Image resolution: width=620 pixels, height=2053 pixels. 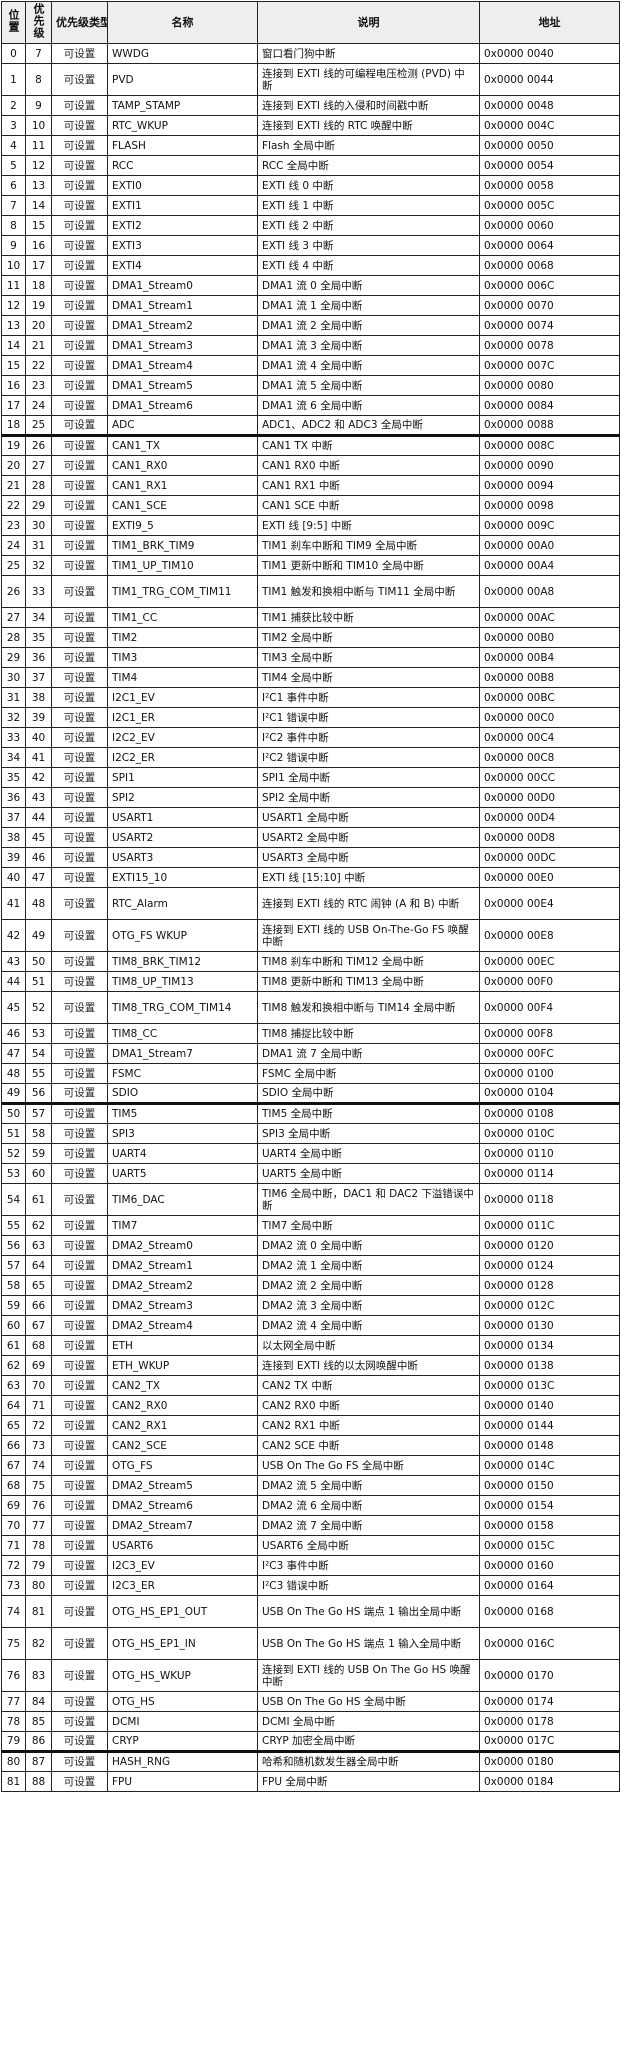 What do you see at coordinates (182, 961) in the screenshot?
I see `cell-name: TIM8_BRK_TIM12` at bounding box center [182, 961].